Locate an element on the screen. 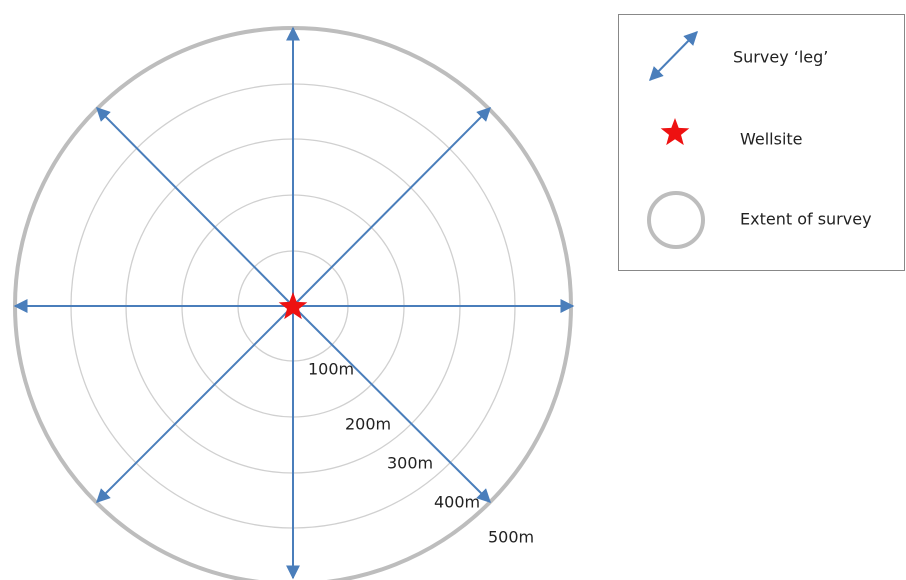 The height and width of the screenshot is (580, 906). legend-star-icon is located at coordinates (675, 132).